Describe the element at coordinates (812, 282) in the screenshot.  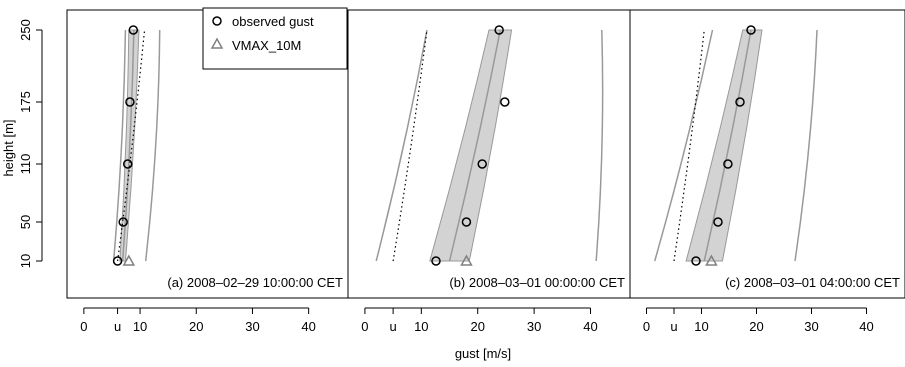
I see `panel-label: (c) 2008–03–01 04:00:00 CET` at that location.